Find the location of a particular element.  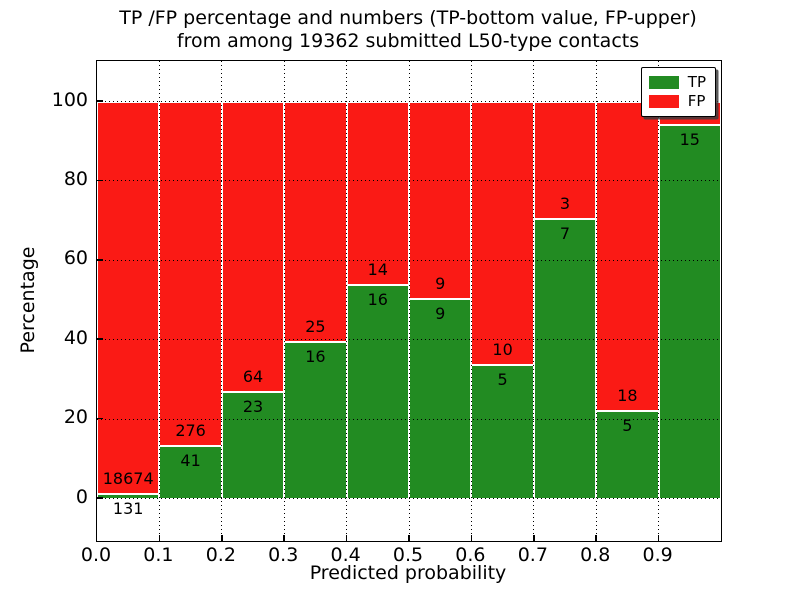

x-axis-label: Predicted probability is located at coordinates (408, 573).